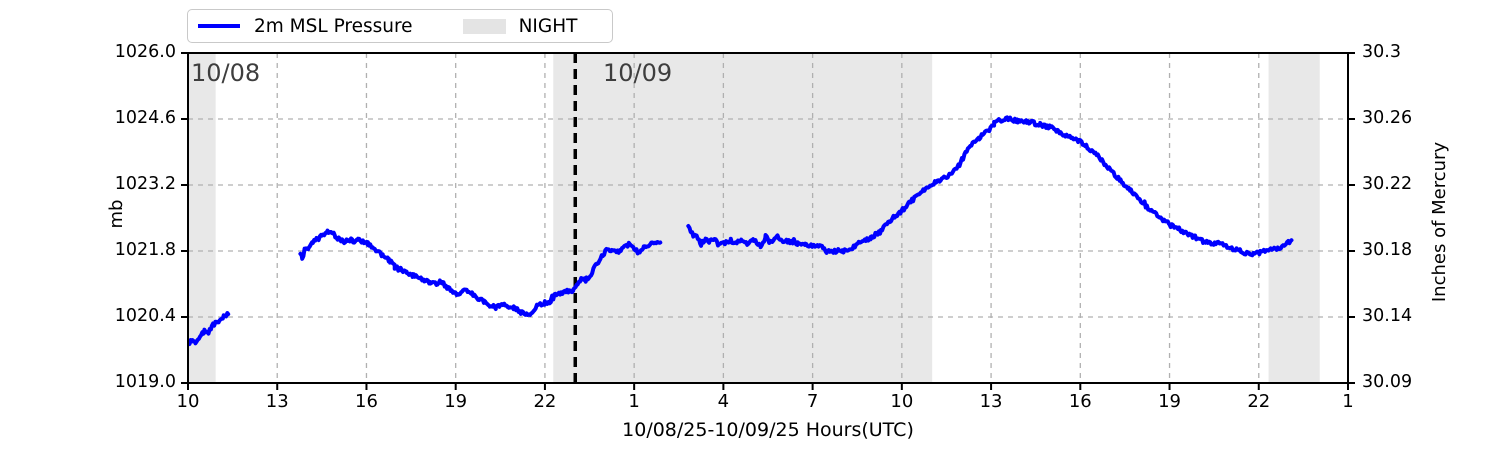 Image resolution: width=1500 pixels, height=450 pixels. I want to click on x-tick-label: 4, so click(723, 401).